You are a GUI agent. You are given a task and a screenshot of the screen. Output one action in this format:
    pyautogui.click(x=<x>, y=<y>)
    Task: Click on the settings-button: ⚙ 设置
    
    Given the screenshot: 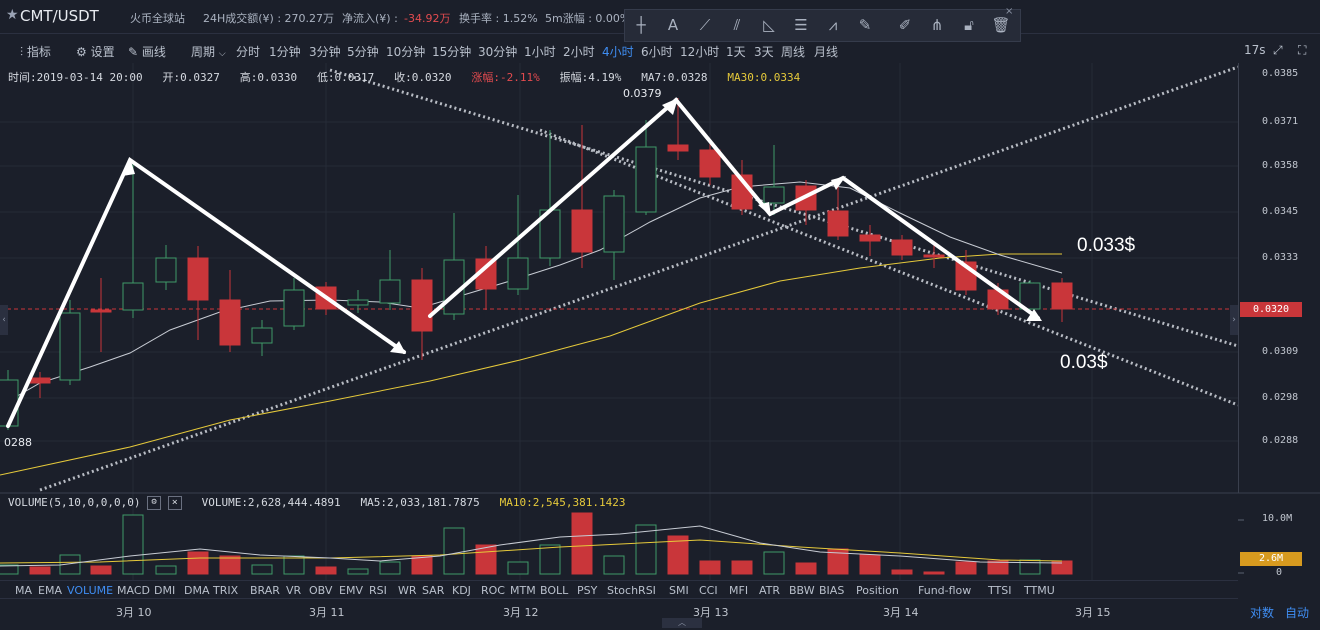 What is the action you would take?
    pyautogui.click(x=95, y=52)
    